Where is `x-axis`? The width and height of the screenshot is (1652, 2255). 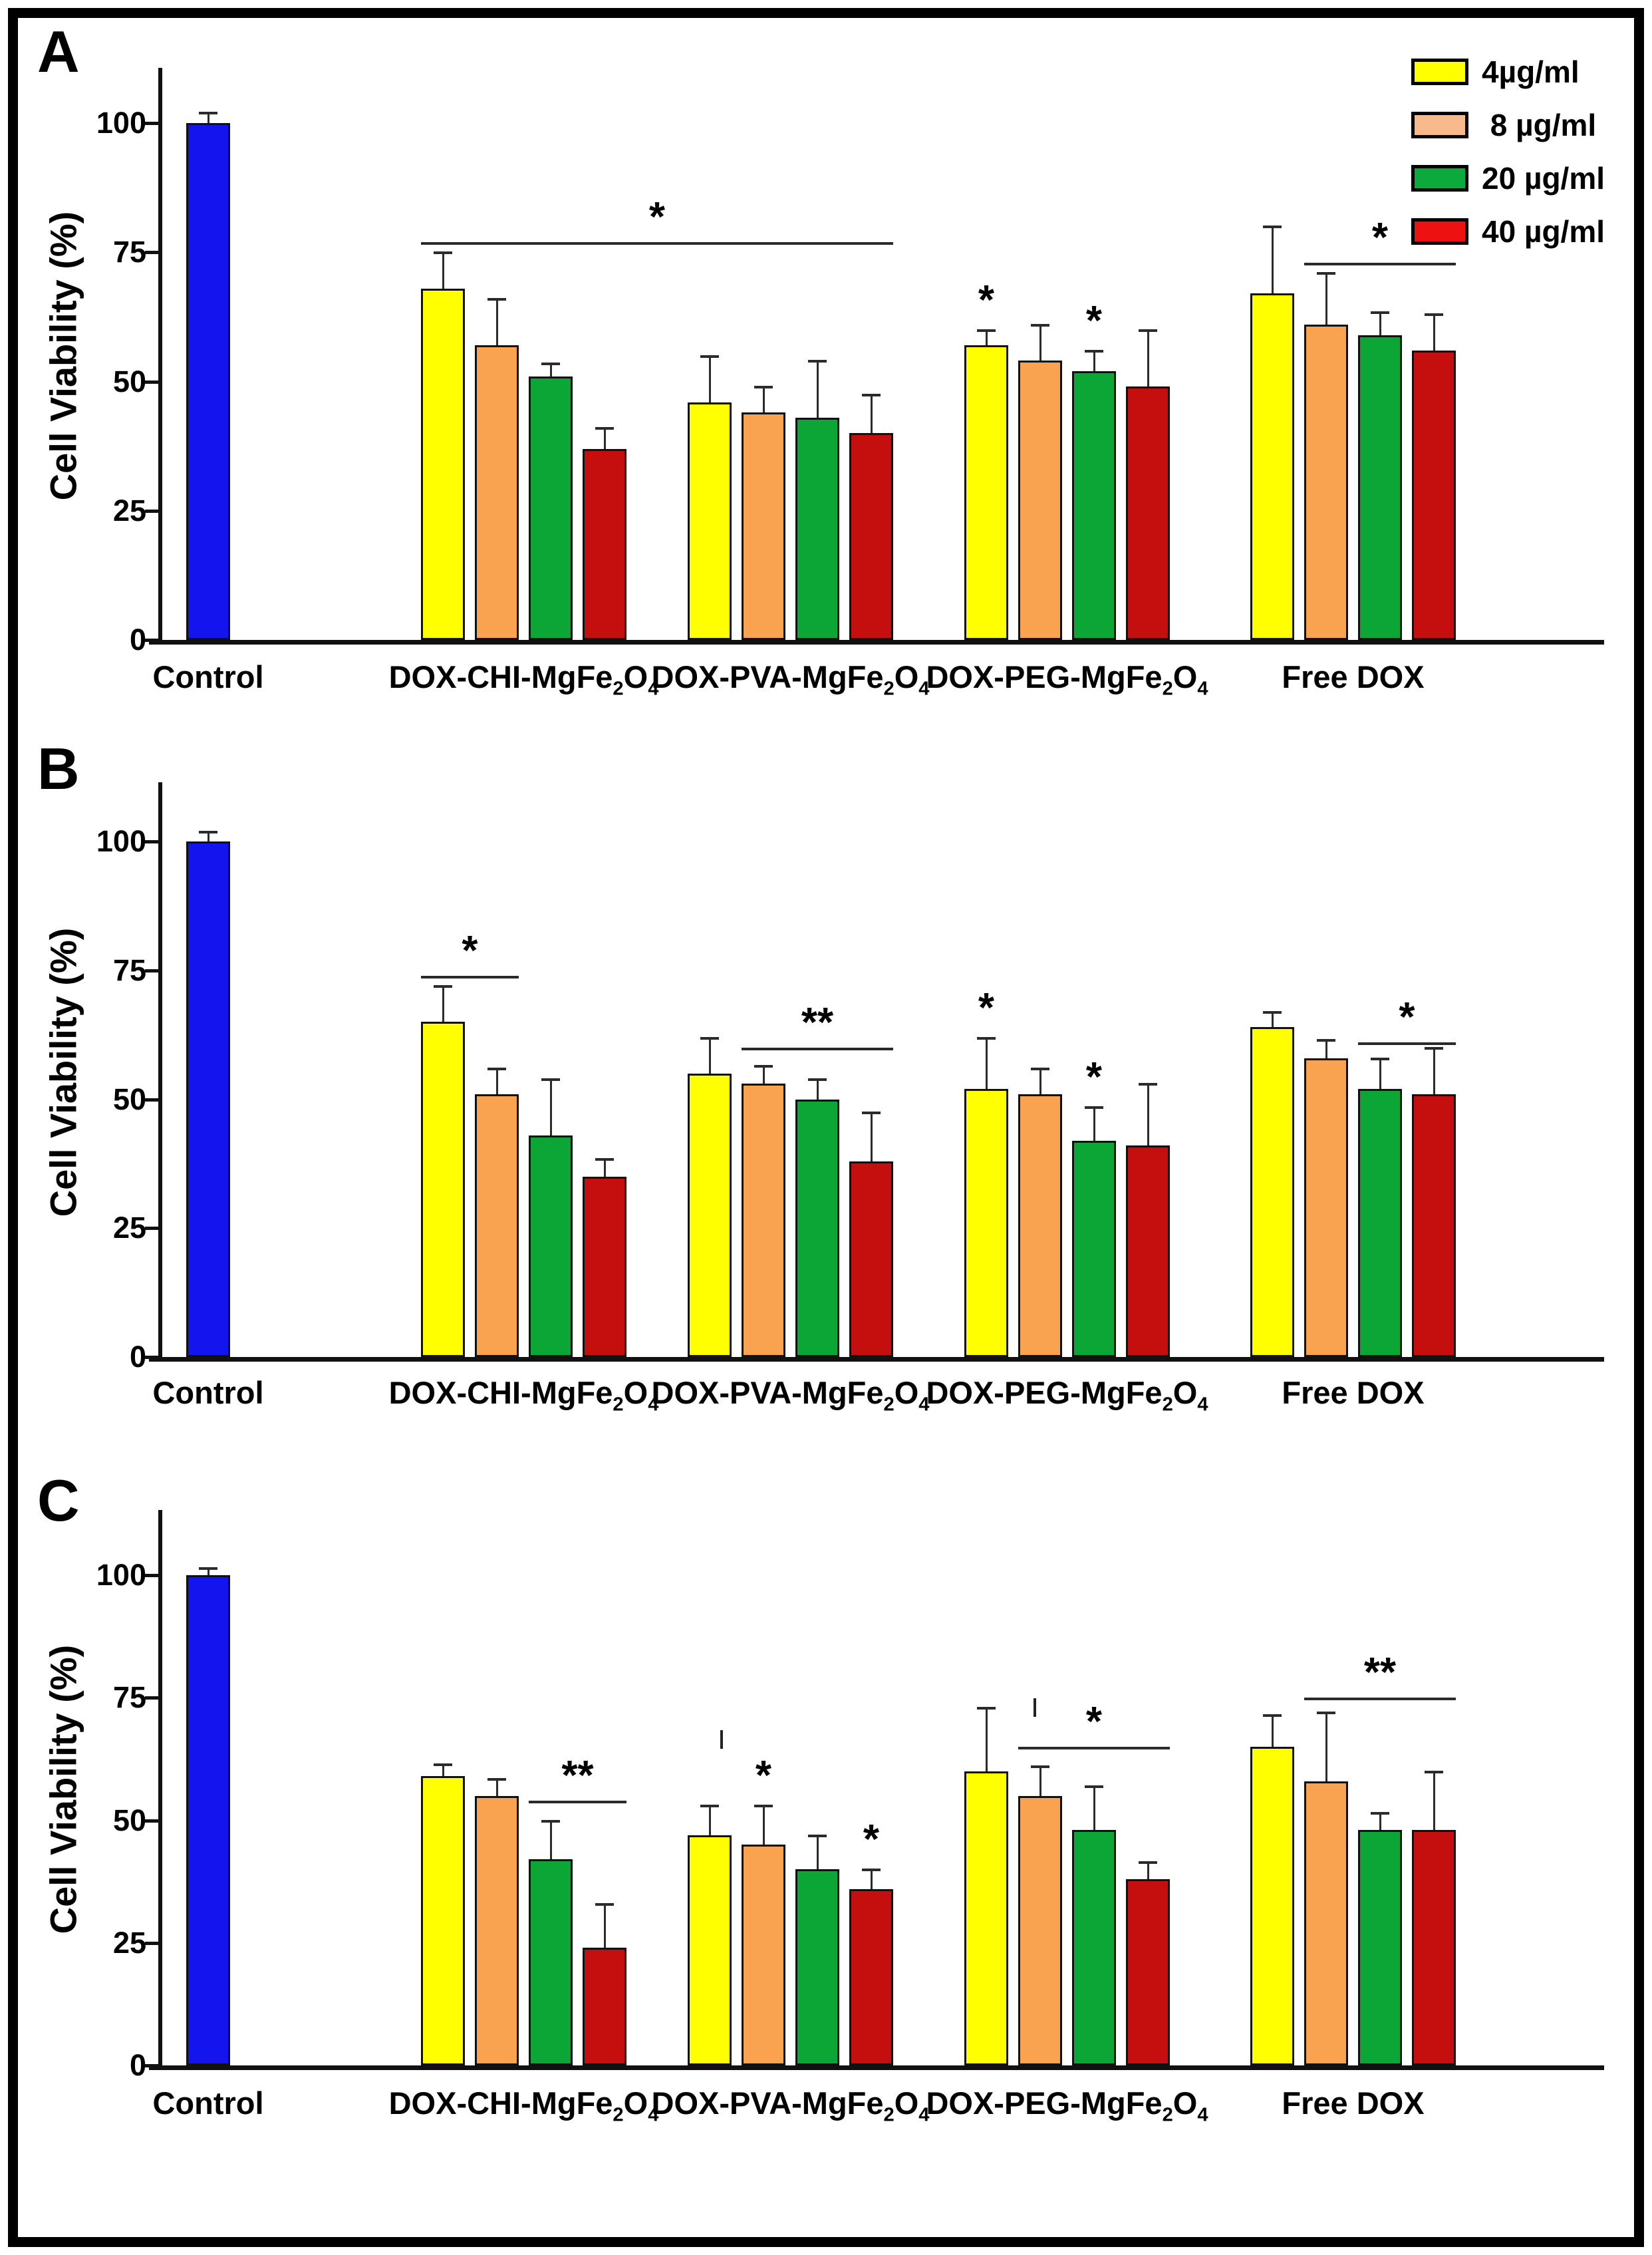 x-axis is located at coordinates (876, 2067).